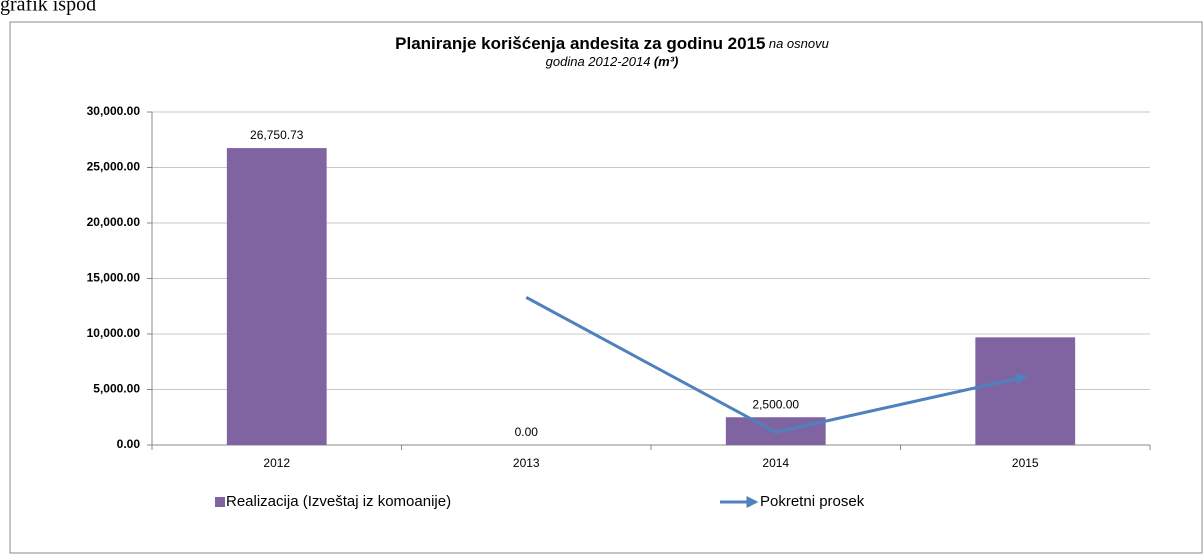 This screenshot has height=554, width=1203. I want to click on x-tick-label: 2015, so click(1025, 463).